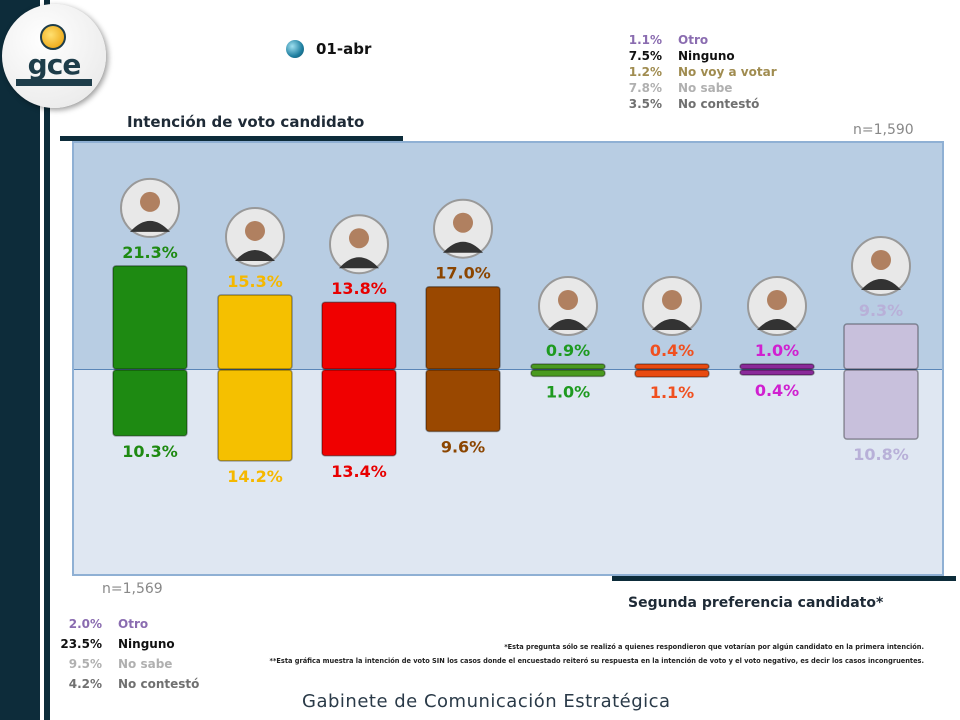 This screenshot has height=720, width=960. Describe the element at coordinates (359, 288) in the screenshot. I see `value-label-first: 13.8%` at that location.